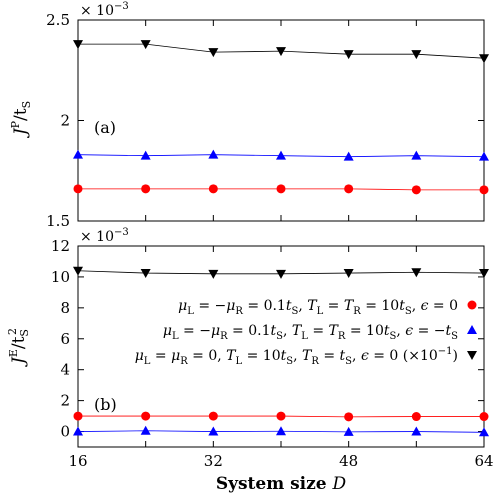 This screenshot has width=498, height=498. I want to click on legend-entry-0-text: μL = −μR = 0.1tS, TL = TR = 10tS, ϵ = 0, so click(318, 307).